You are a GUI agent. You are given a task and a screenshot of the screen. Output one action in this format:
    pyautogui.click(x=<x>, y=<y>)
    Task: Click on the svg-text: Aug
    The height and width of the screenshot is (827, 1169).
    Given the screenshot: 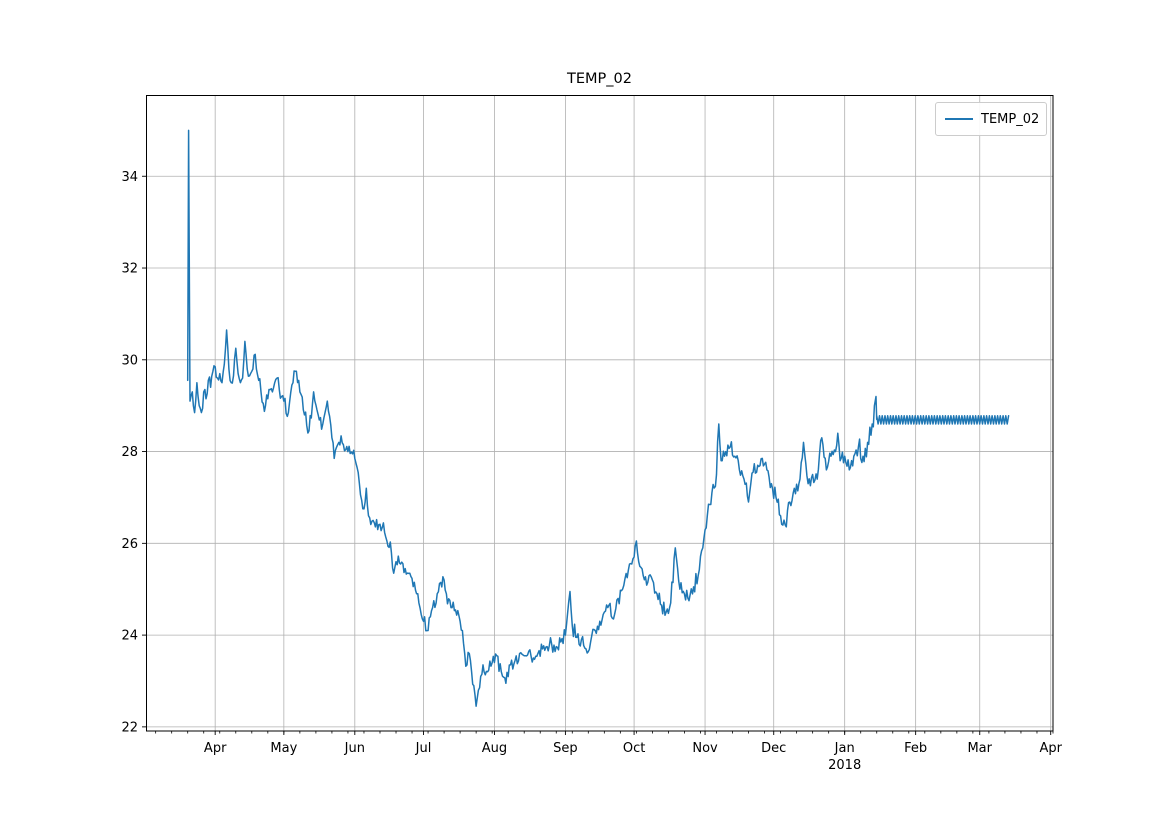 What is the action you would take?
    pyautogui.click(x=494, y=748)
    